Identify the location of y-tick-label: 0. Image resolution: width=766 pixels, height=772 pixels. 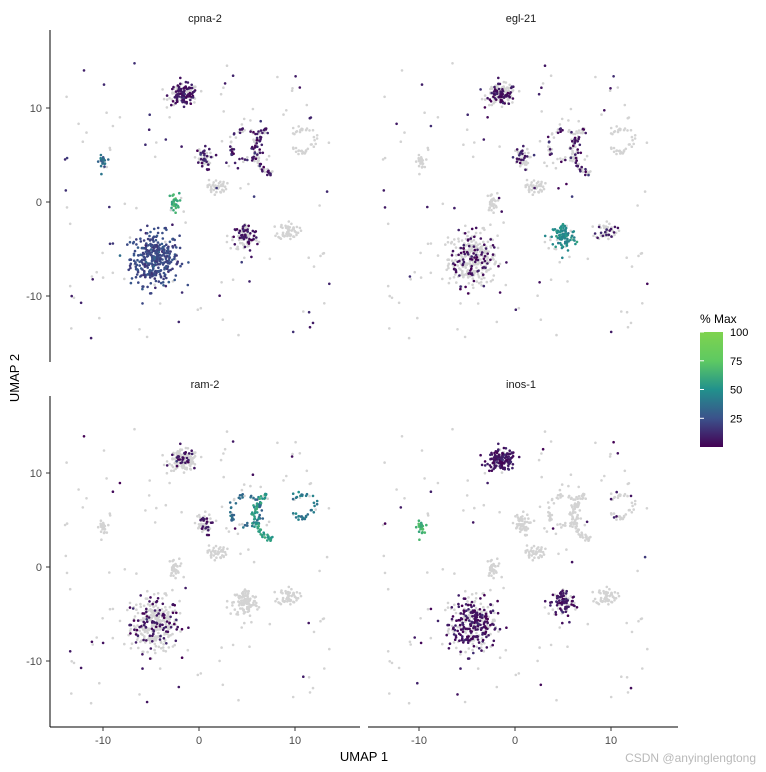
(39, 203).